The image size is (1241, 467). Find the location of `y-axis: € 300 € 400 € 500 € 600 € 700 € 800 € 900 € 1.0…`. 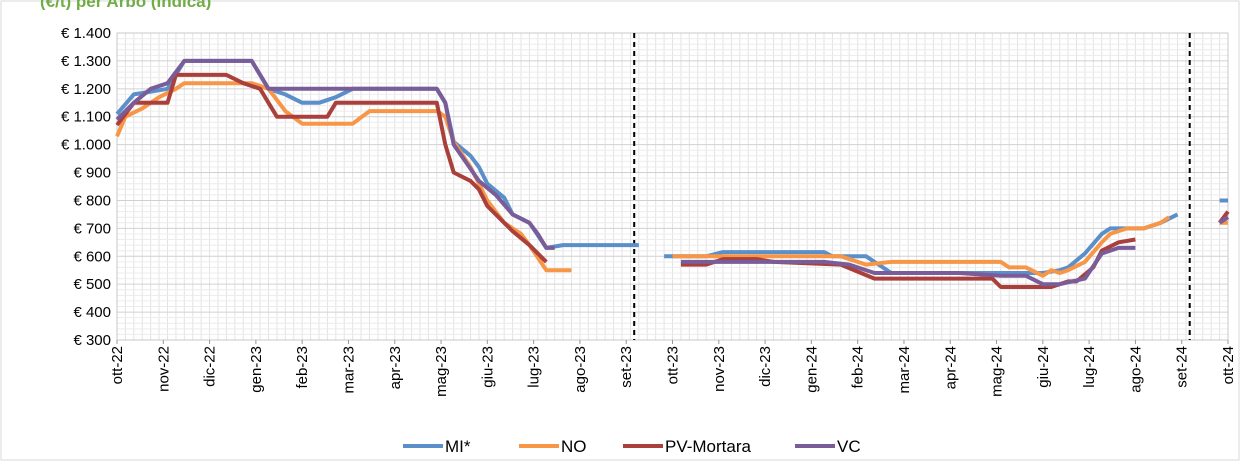

y-axis: € 300 € 400 € 500 € 600 € 700 € 800 € 900 € 1.0… is located at coordinates (86, 187).